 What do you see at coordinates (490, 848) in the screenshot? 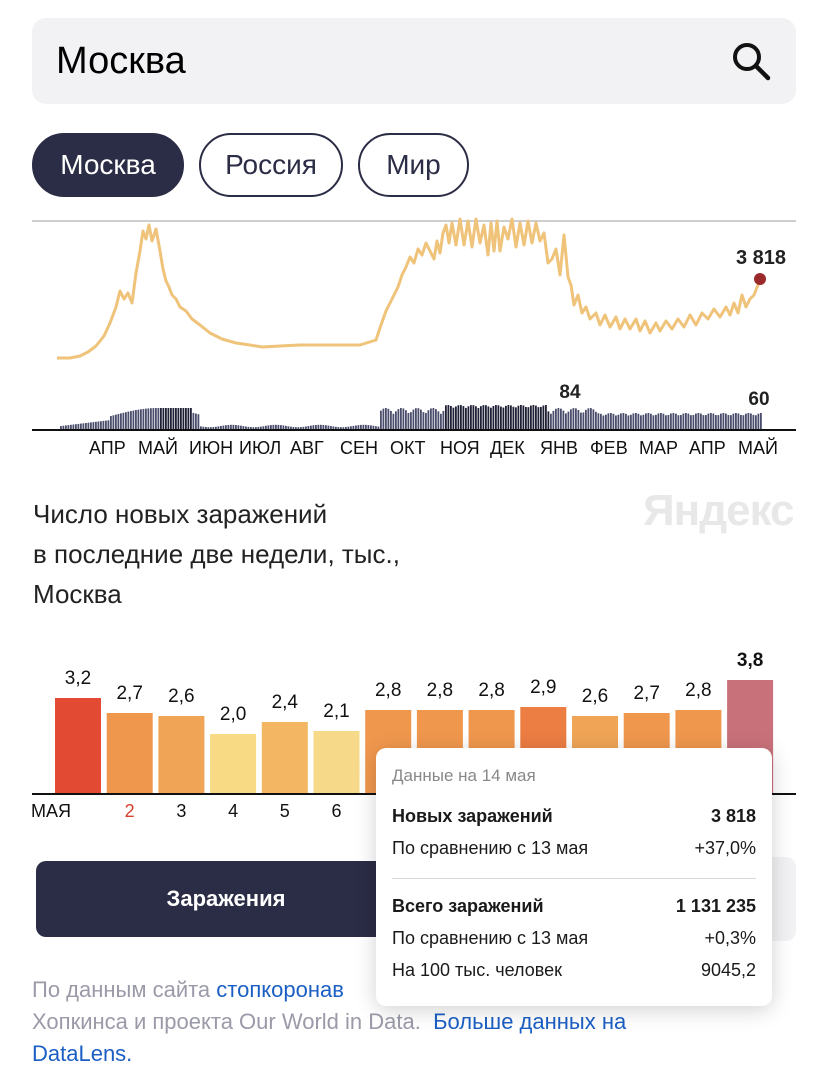
I see `tooltip-compare-label: По сравнению с 13 мая` at bounding box center [490, 848].